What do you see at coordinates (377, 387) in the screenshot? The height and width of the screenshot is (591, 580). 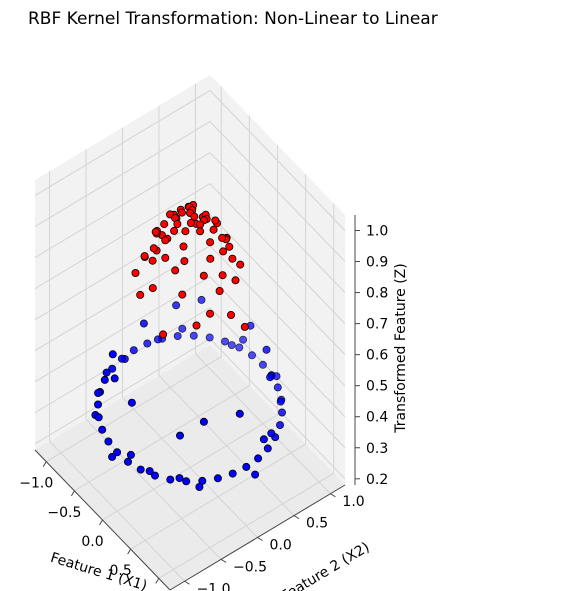 I see `z-tick-label: 0.5` at bounding box center [377, 387].